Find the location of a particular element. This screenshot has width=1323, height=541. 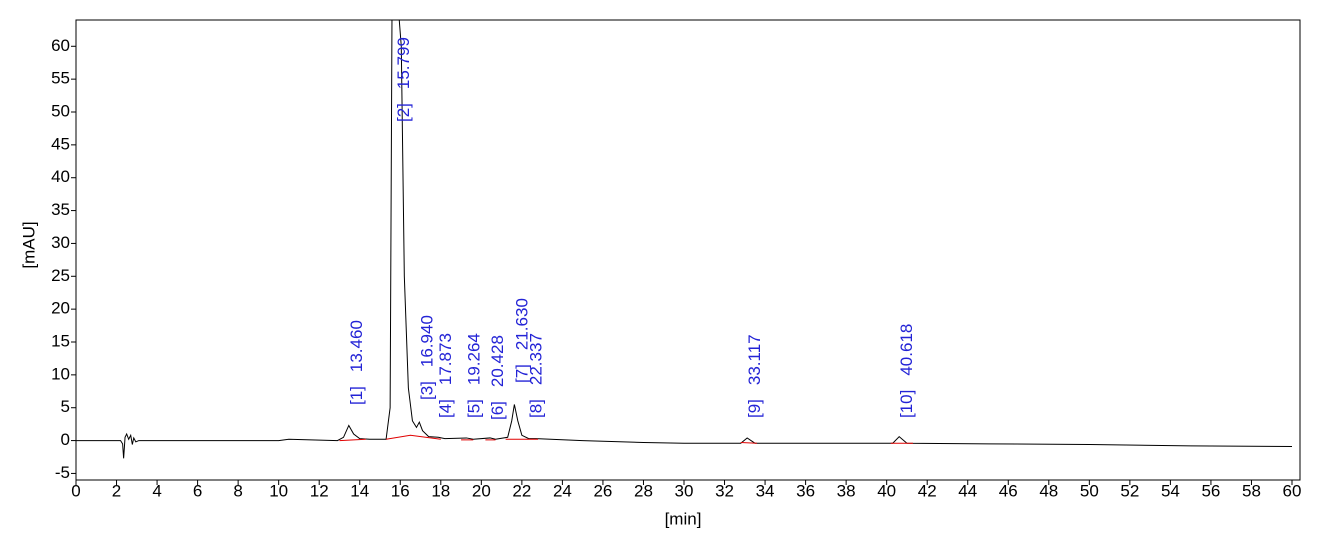

y-tick-label: 35 is located at coordinates (60, 209).